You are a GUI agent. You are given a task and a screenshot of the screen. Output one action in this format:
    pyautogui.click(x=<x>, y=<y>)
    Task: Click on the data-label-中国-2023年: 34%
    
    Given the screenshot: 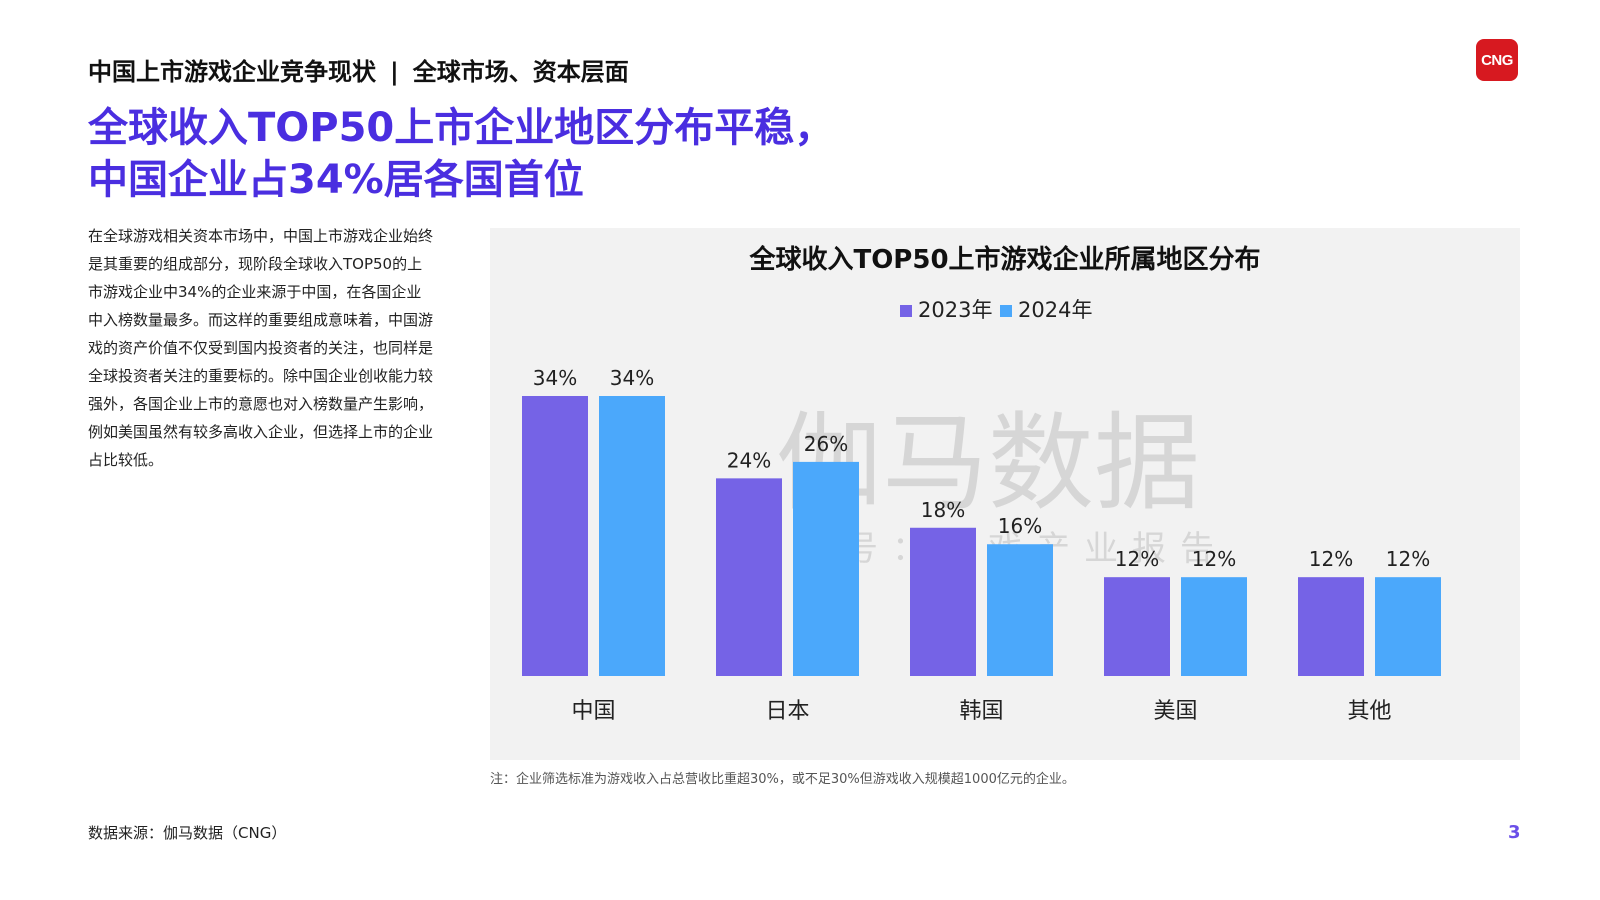 What is the action you would take?
    pyautogui.click(x=555, y=378)
    